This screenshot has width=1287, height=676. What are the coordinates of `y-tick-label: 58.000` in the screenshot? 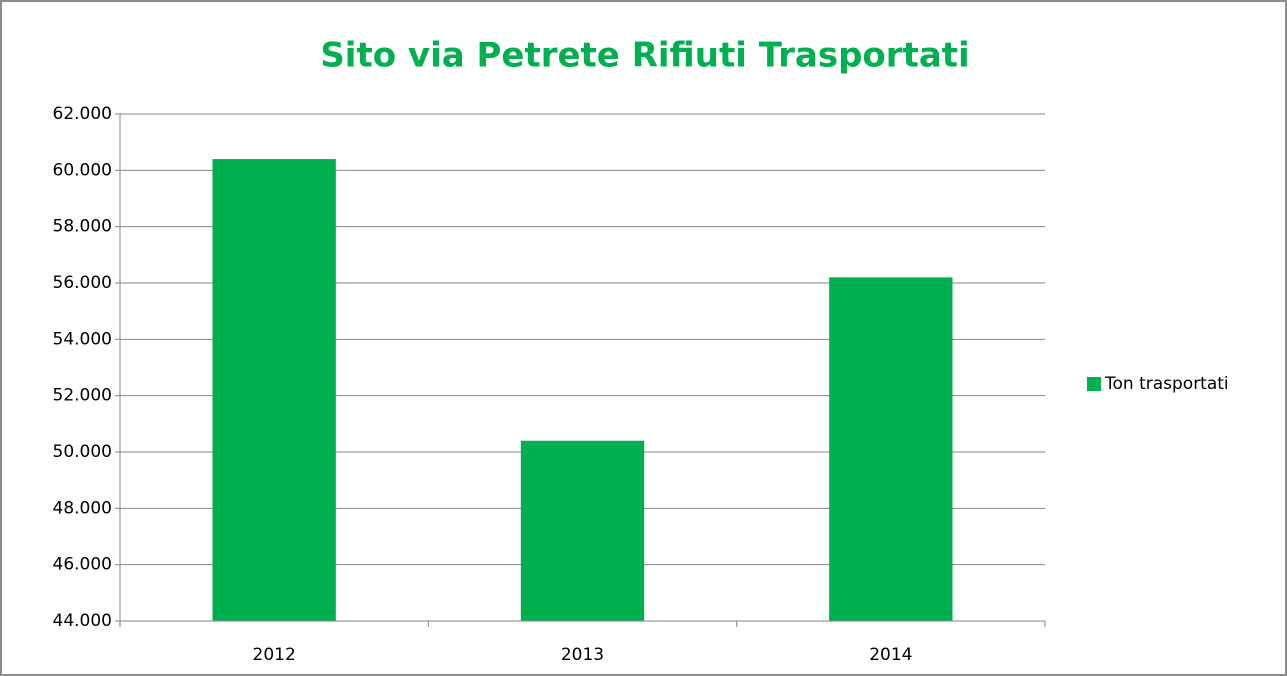 It's located at (82, 227).